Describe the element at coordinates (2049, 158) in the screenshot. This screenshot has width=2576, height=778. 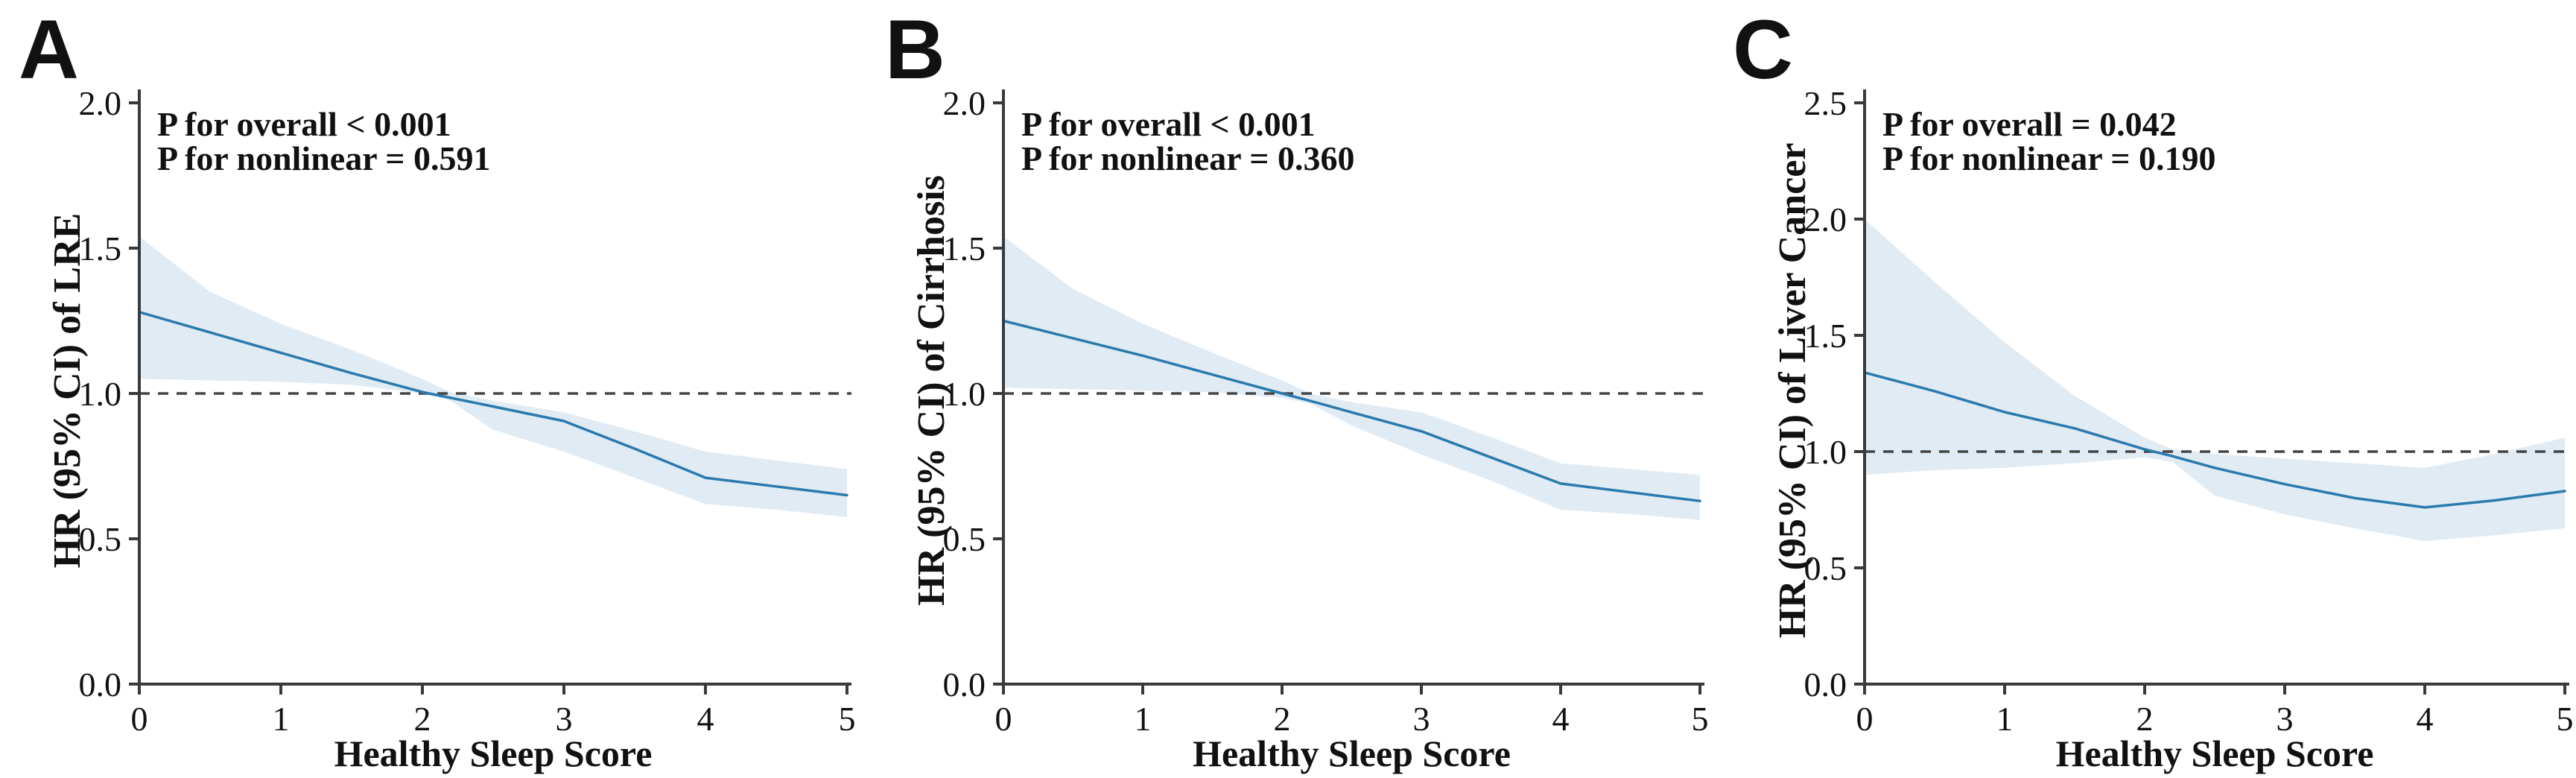
I see `p-value-annotation: P for nonlinear = 0.190` at that location.